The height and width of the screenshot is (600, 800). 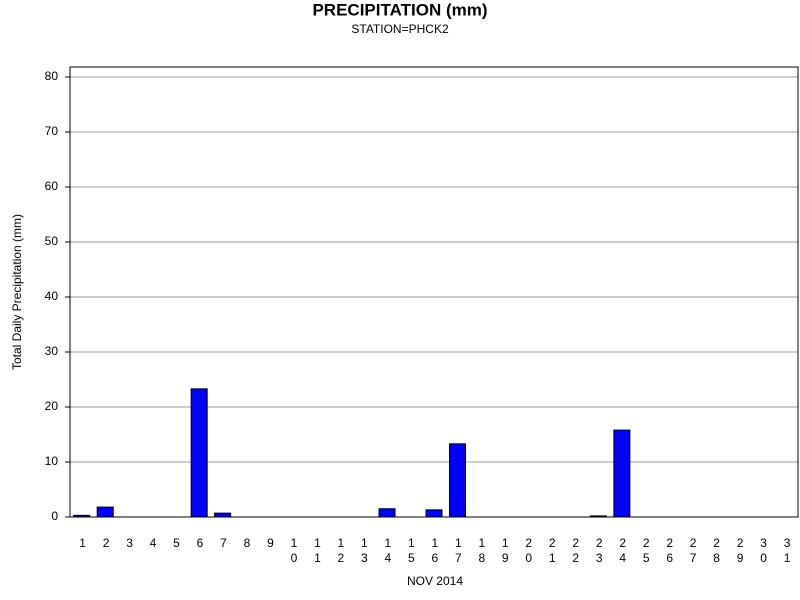 I want to click on x-tick-label: 28, so click(x=717, y=551).